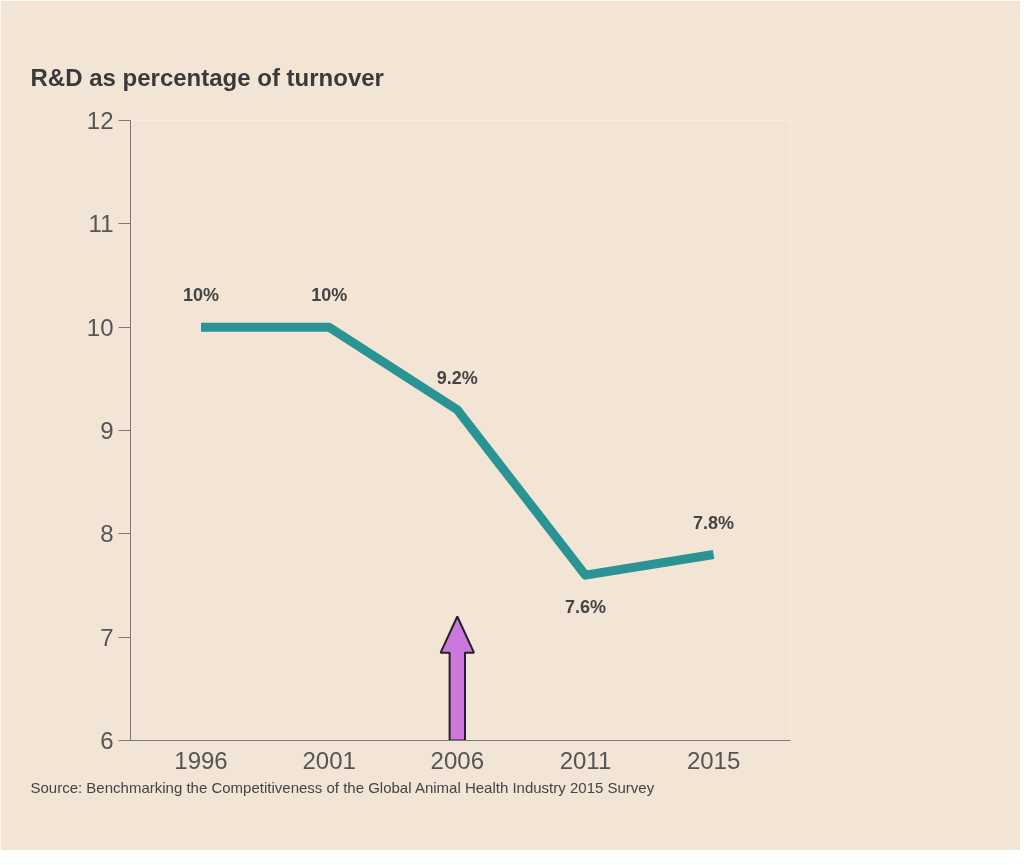 The image size is (1032, 865). I want to click on x-tick-label: 2001, so click(329, 760).